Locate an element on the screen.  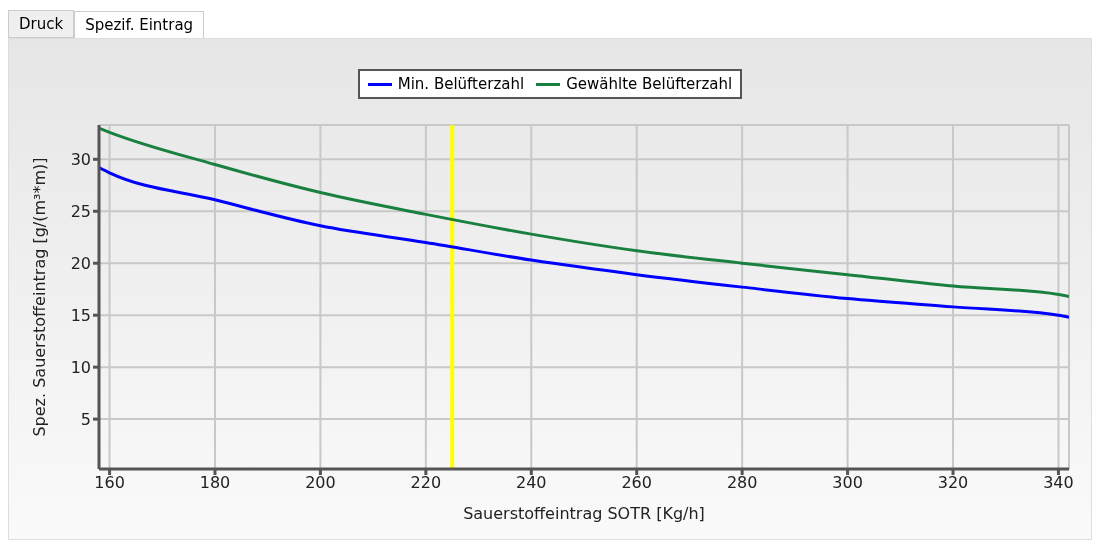
x-tick-label: 180 is located at coordinates (215, 483).